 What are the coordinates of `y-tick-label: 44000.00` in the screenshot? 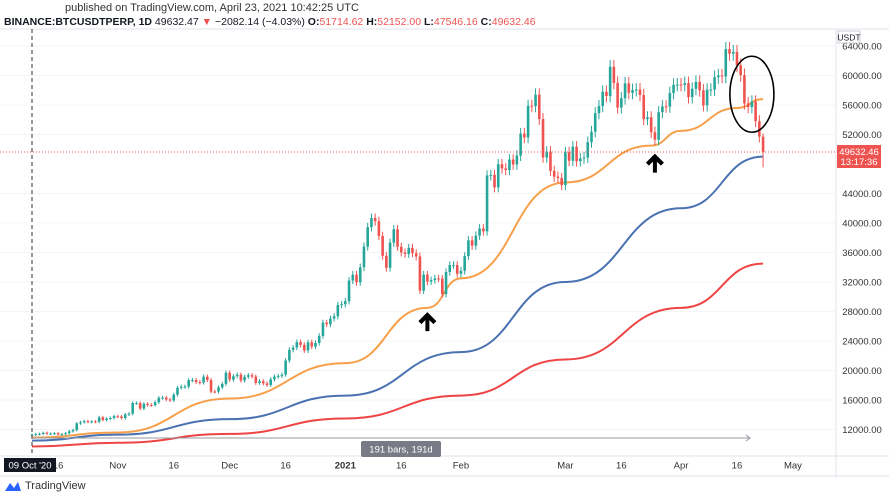 It's located at (862, 194).